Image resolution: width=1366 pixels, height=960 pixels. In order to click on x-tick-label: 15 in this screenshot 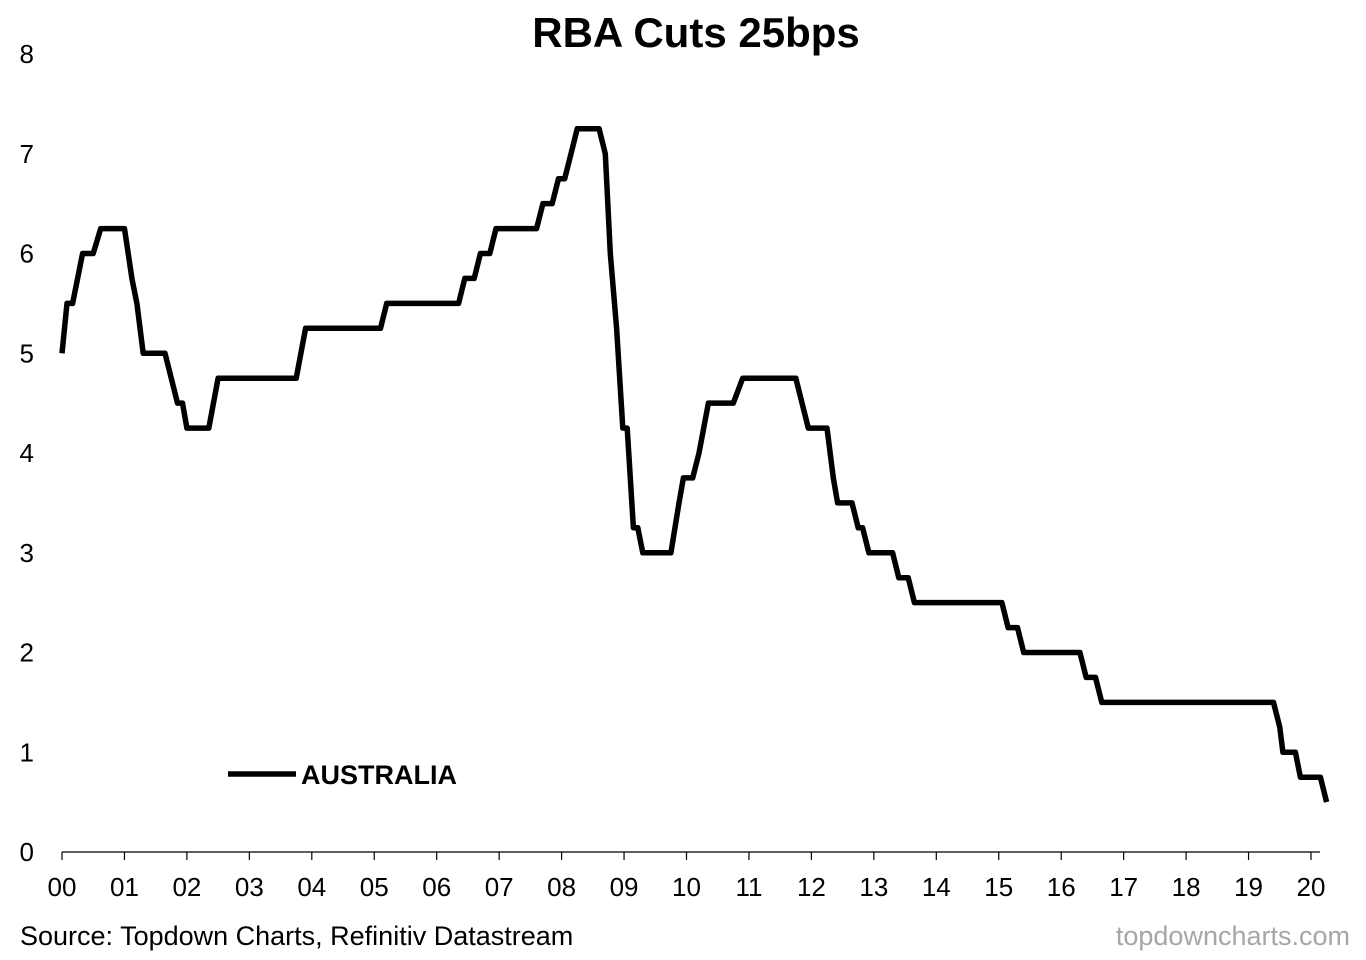, I will do `click(998, 887)`.